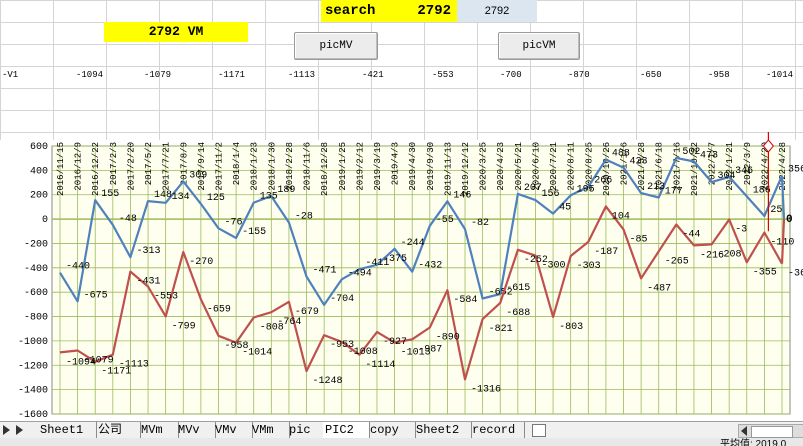 Image resolution: width=803 pixels, height=446 pixels. I want to click on x-tick-label: 2019/4/30, so click(413, 166).